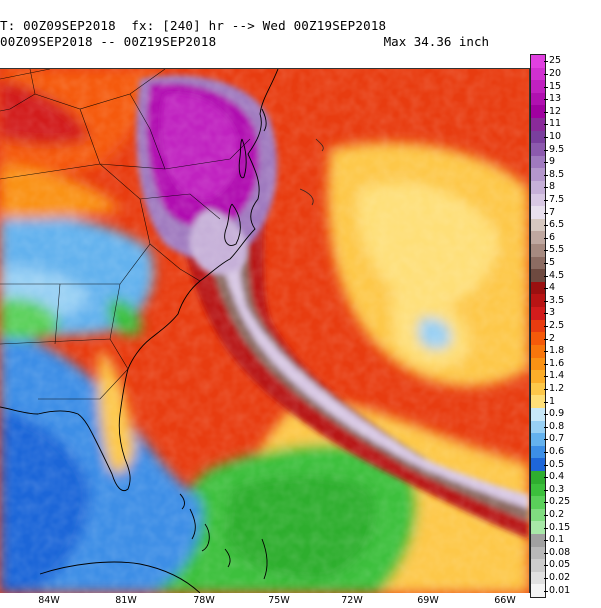  Describe the element at coordinates (560, 578) in the screenshot. I see `colorbar-label: 0.02` at that location.